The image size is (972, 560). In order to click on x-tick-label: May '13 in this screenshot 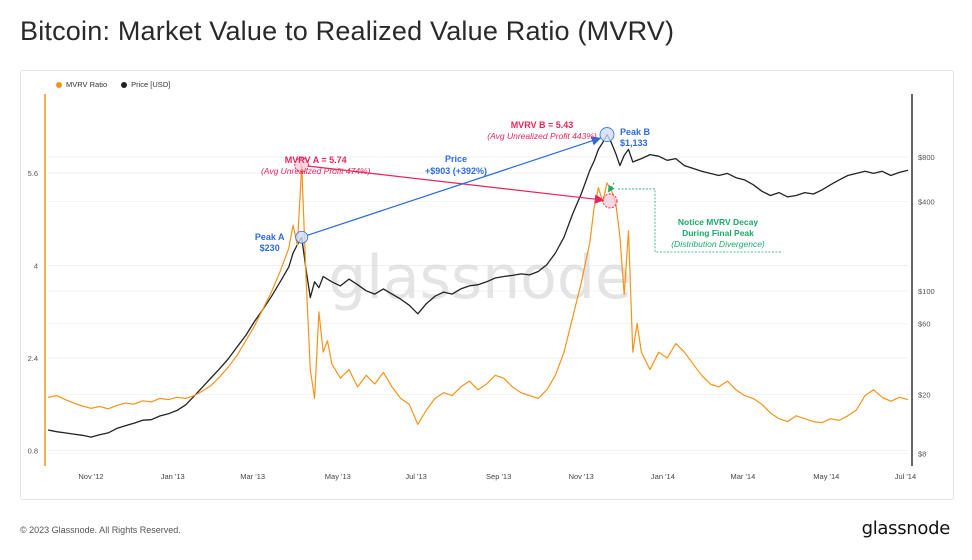, I will do `click(338, 476)`.